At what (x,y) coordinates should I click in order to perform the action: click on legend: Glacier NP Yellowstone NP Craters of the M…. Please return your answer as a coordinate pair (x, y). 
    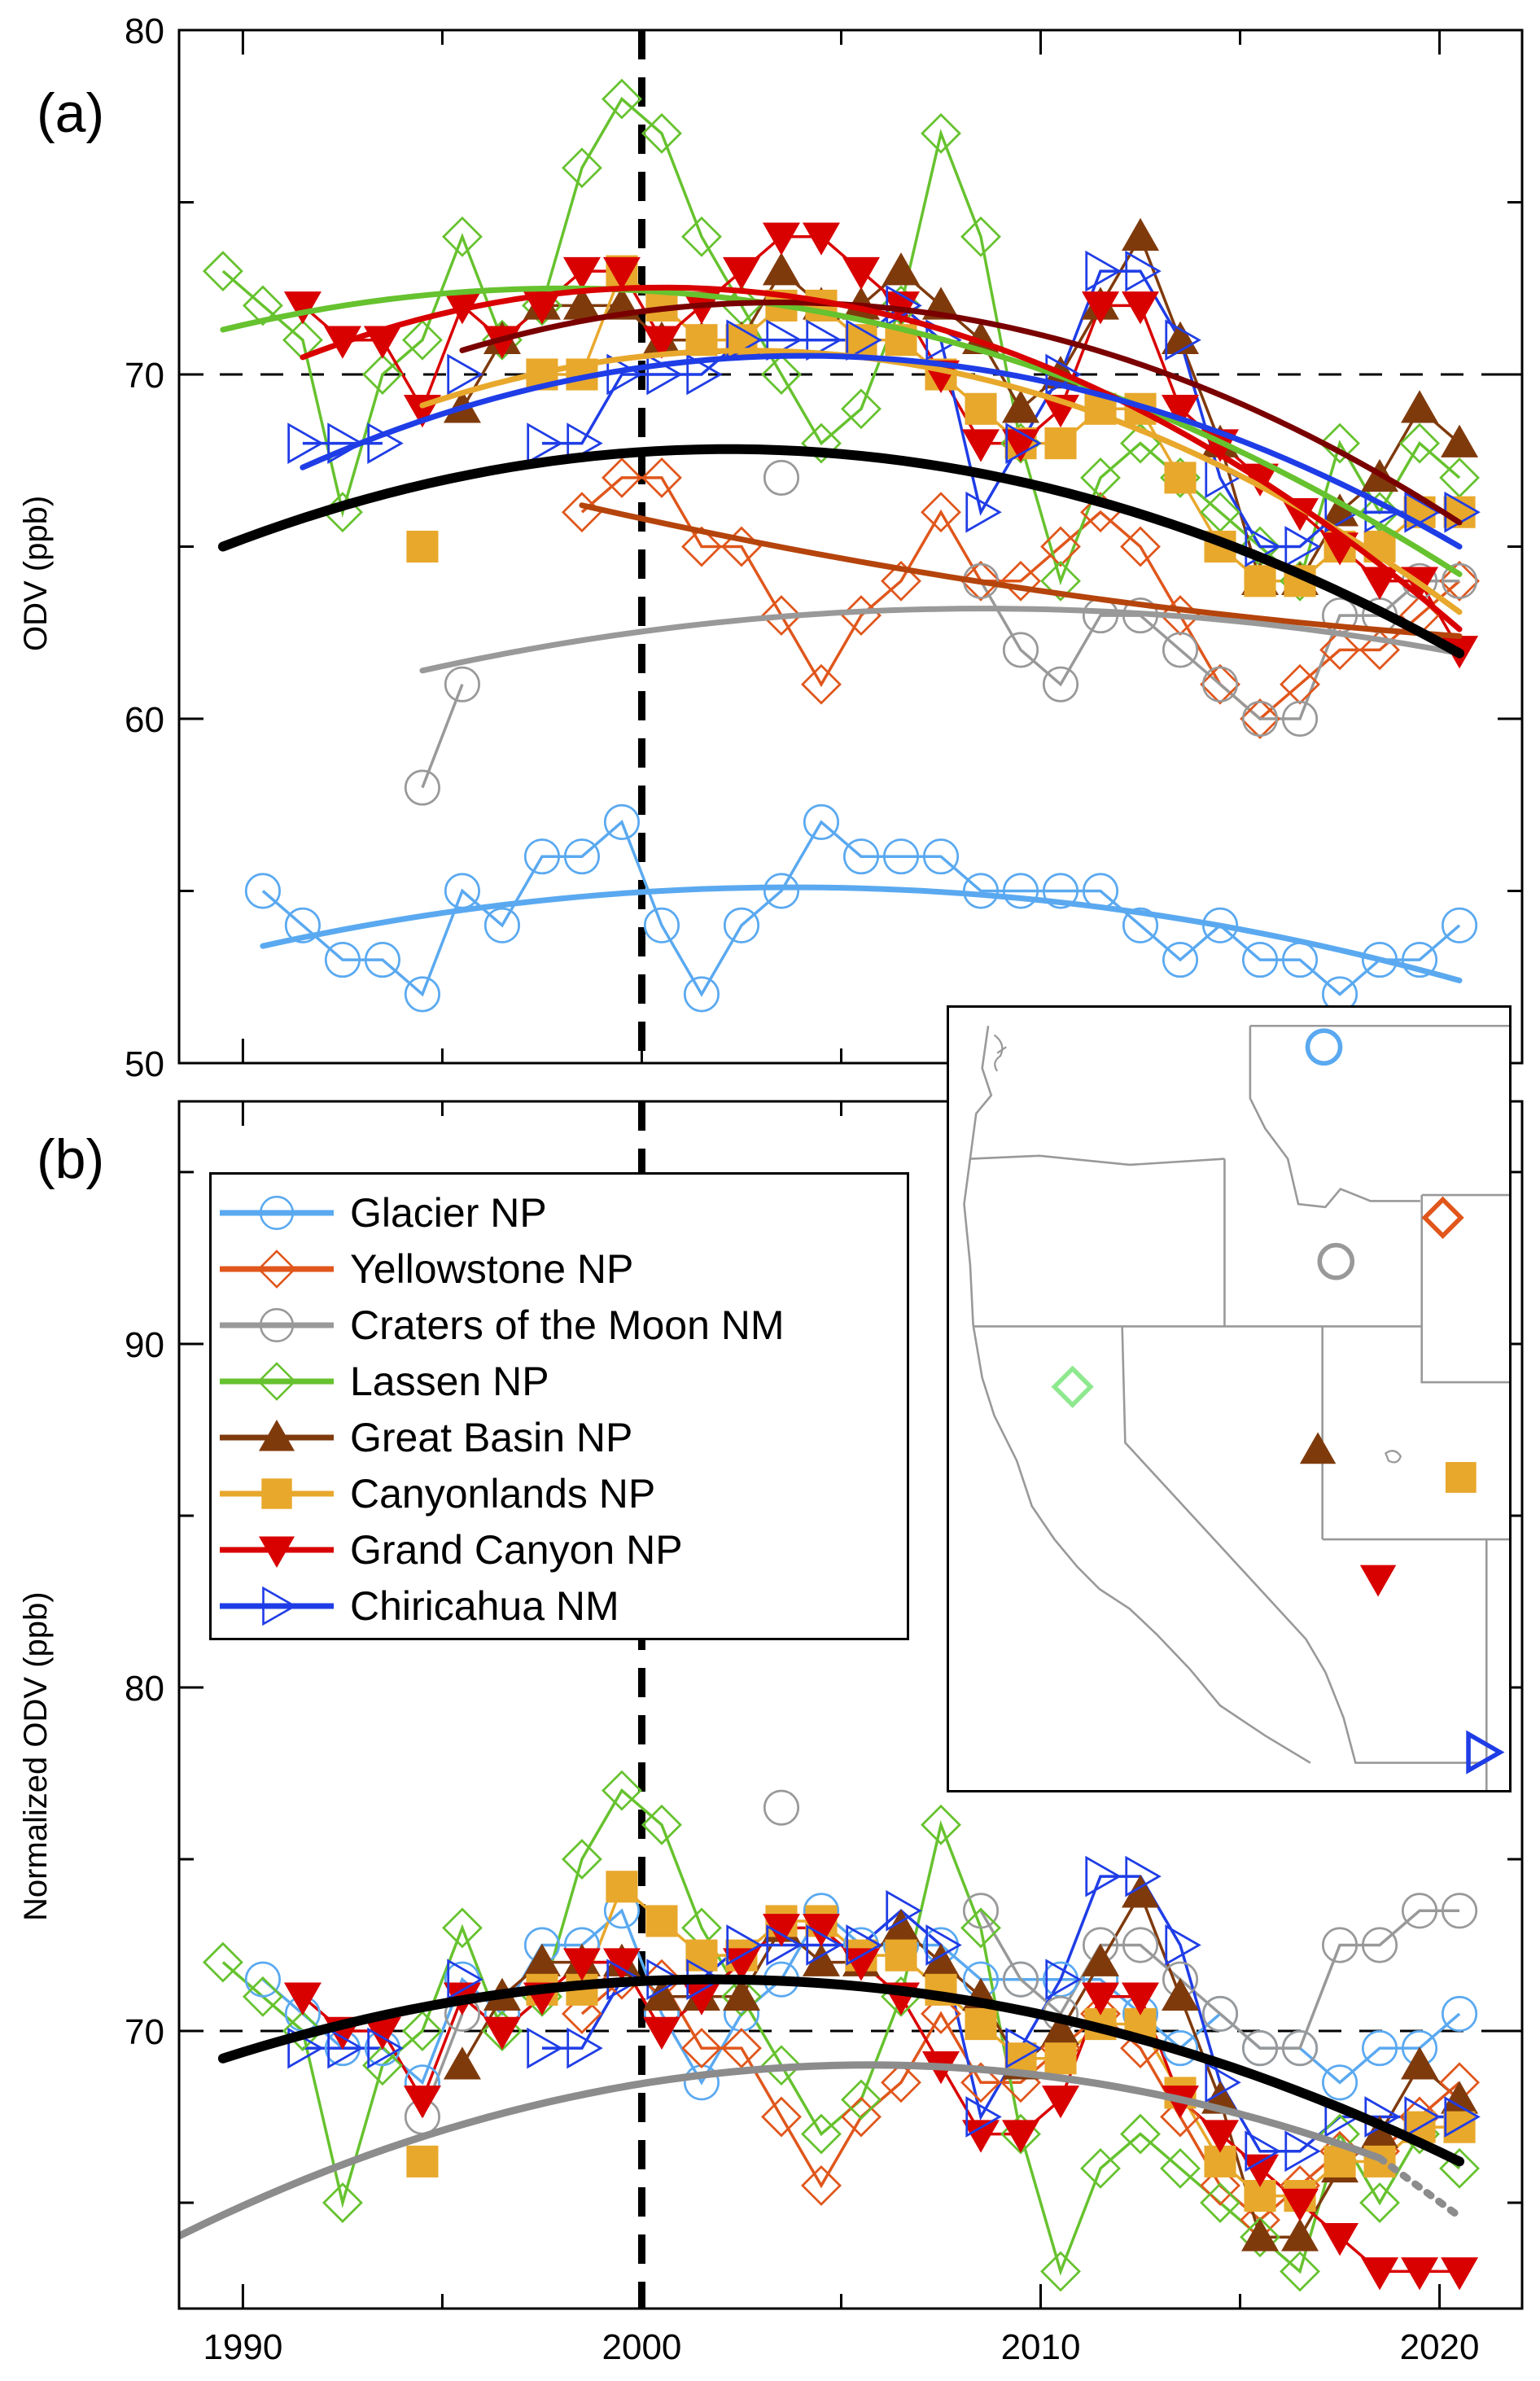
    Looking at the image, I should click on (559, 1406).